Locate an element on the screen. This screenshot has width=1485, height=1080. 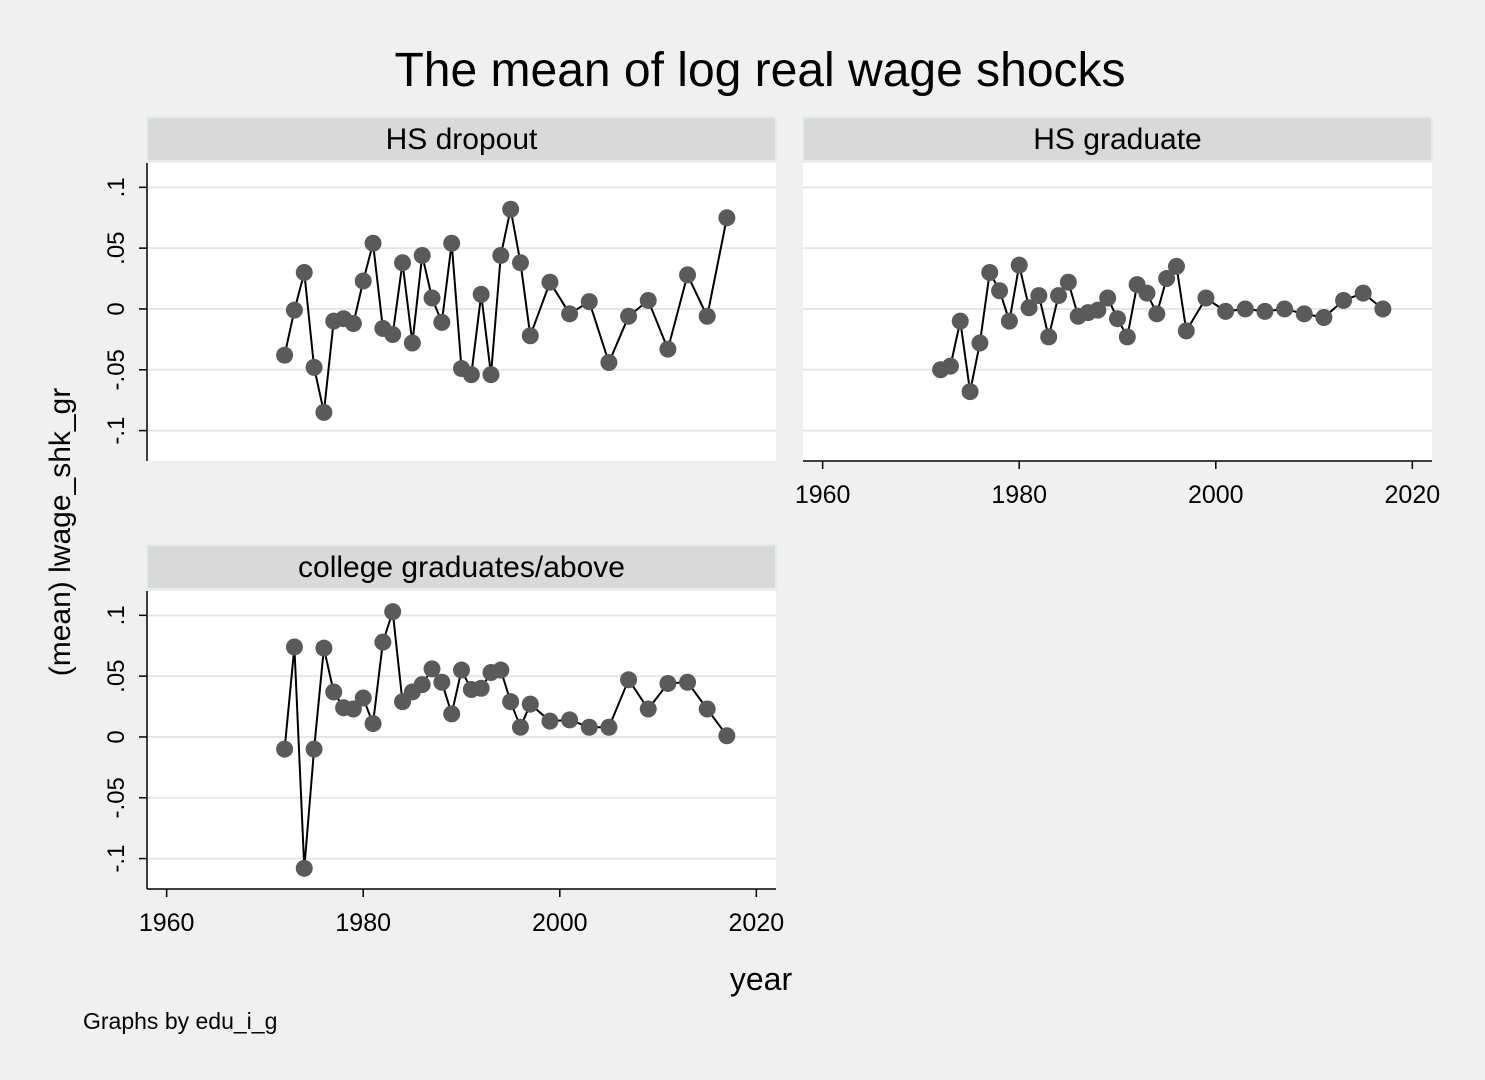
panel-0: HS dropout -.1 -.05 0 .05 .1 is located at coordinates (440, 288).